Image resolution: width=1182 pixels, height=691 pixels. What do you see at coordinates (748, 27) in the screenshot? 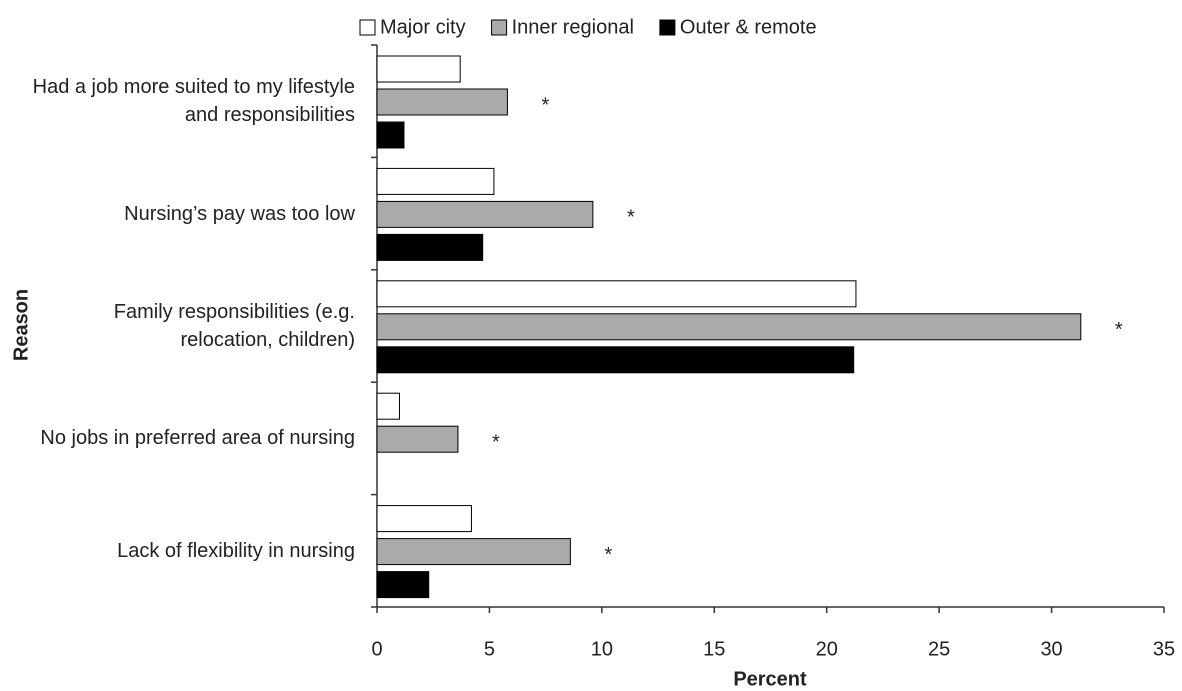
I see `legend-label: Outer & remote` at bounding box center [748, 27].